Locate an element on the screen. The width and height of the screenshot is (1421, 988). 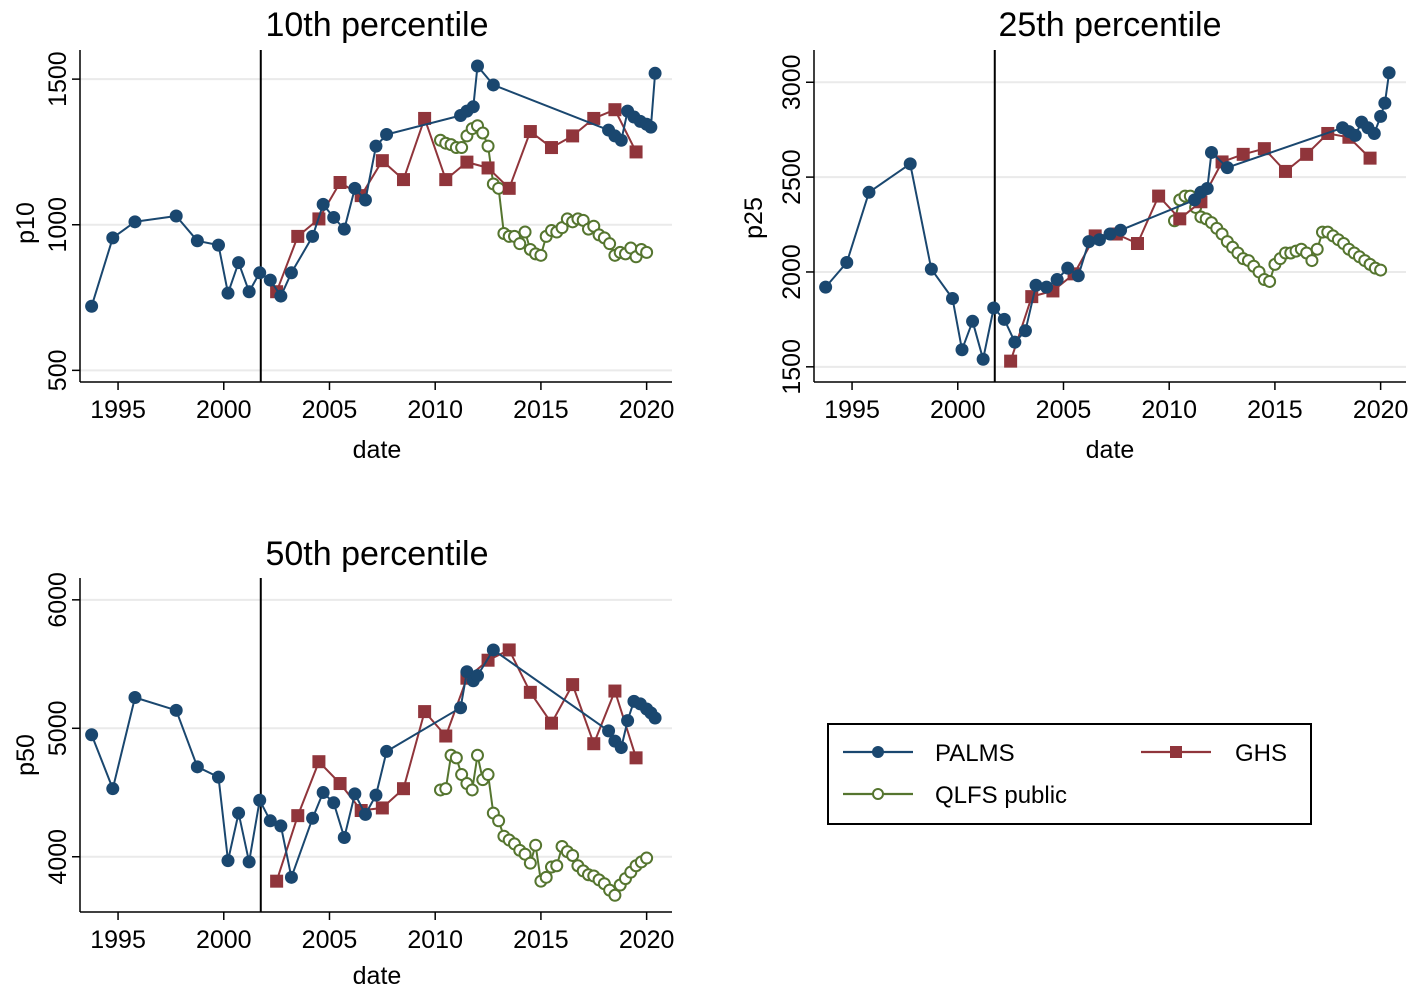
x-tick-label: 1995 is located at coordinates (118, 940).